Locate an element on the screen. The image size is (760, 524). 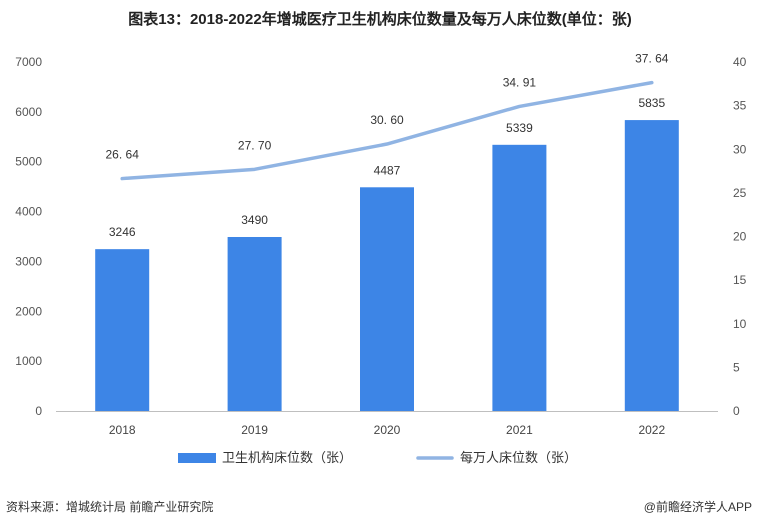
y-left-tick-label: 5000 is located at coordinates (28, 162).